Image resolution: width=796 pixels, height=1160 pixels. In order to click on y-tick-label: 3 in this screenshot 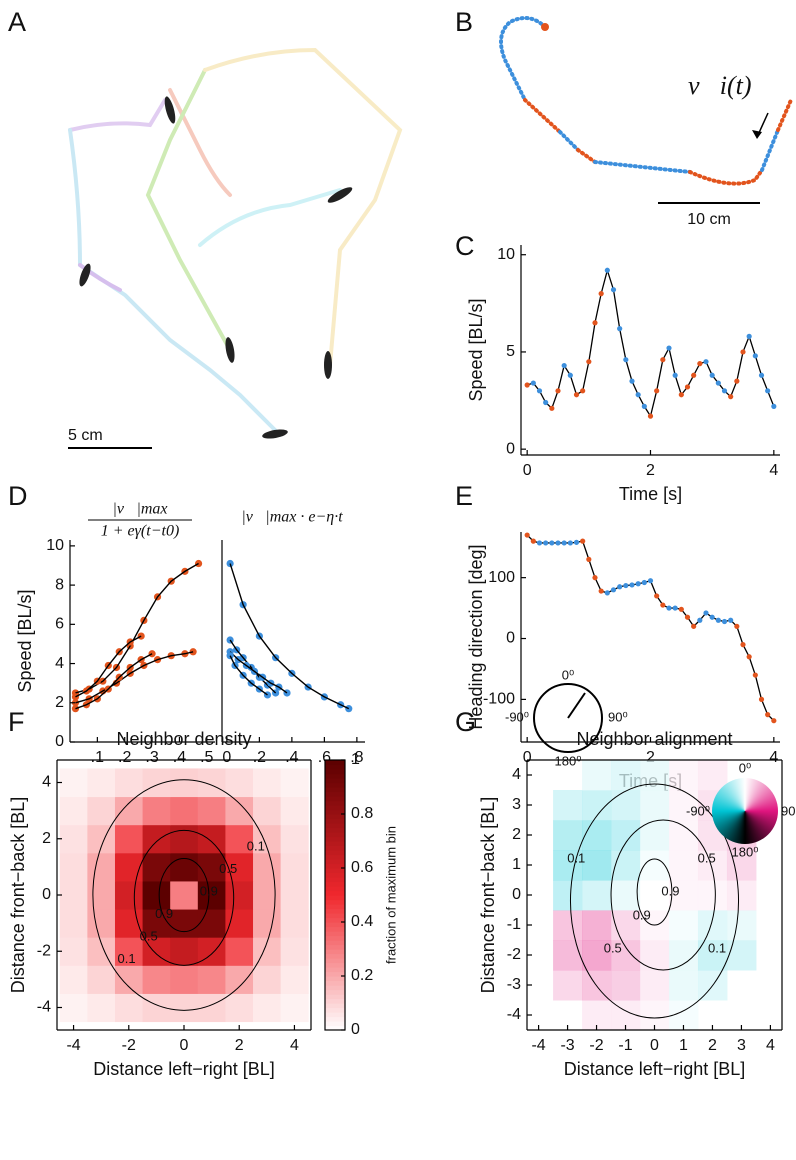, I will do `click(516, 804)`.